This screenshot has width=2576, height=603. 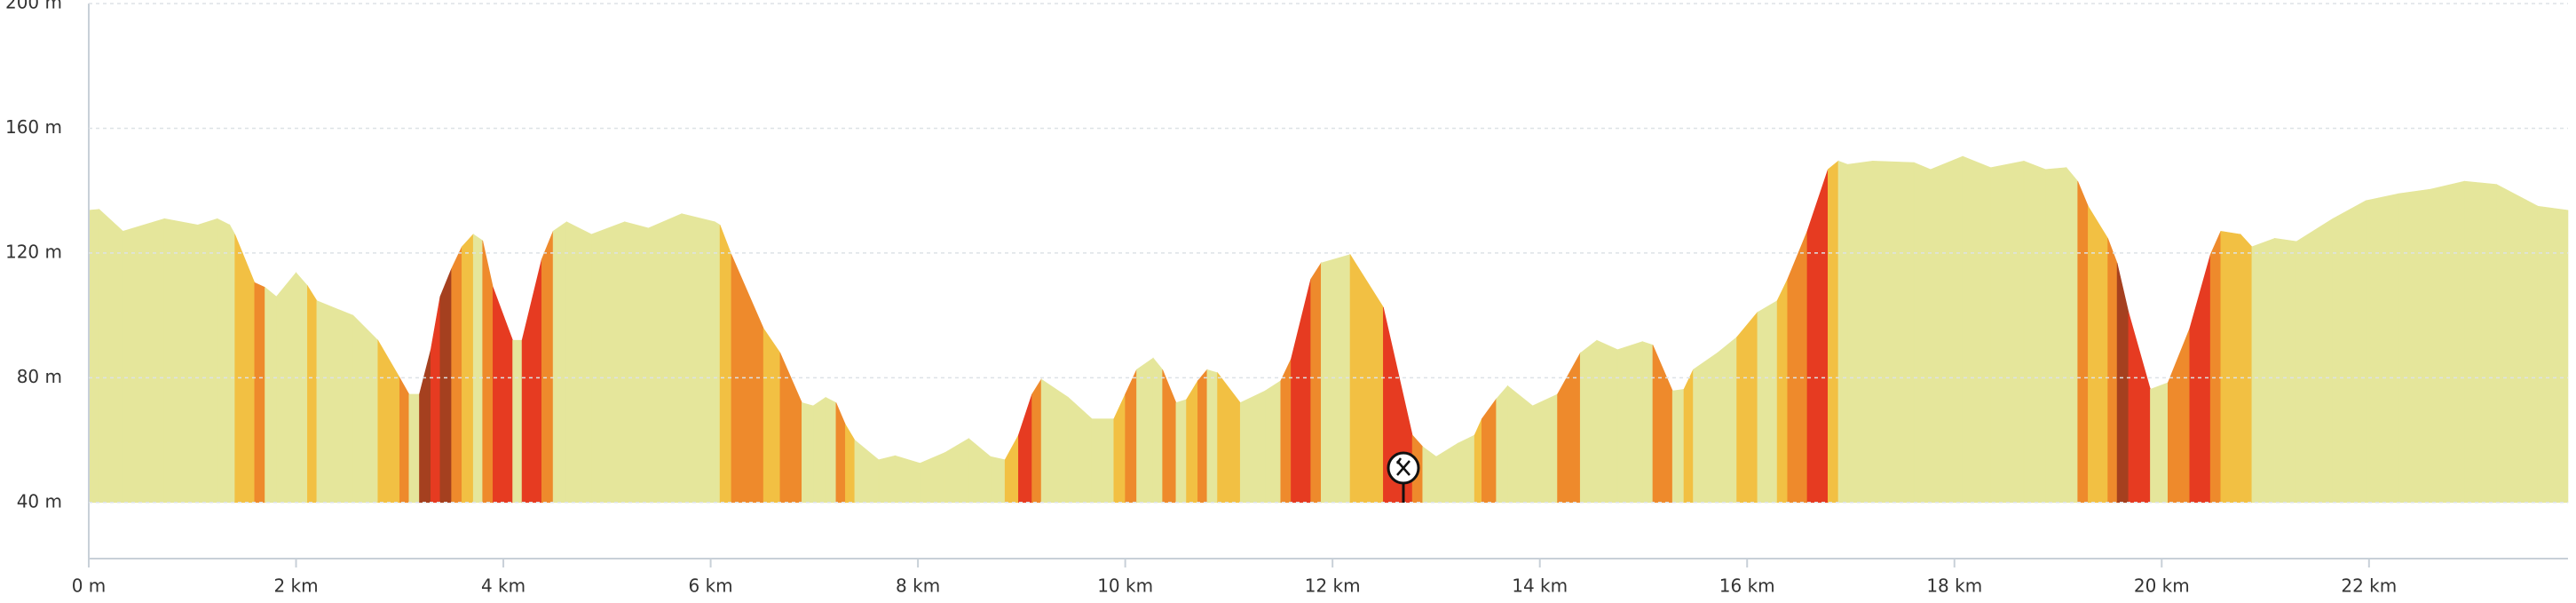 What do you see at coordinates (1747, 586) in the screenshot?
I see `x-tick-label: 16 km` at bounding box center [1747, 586].